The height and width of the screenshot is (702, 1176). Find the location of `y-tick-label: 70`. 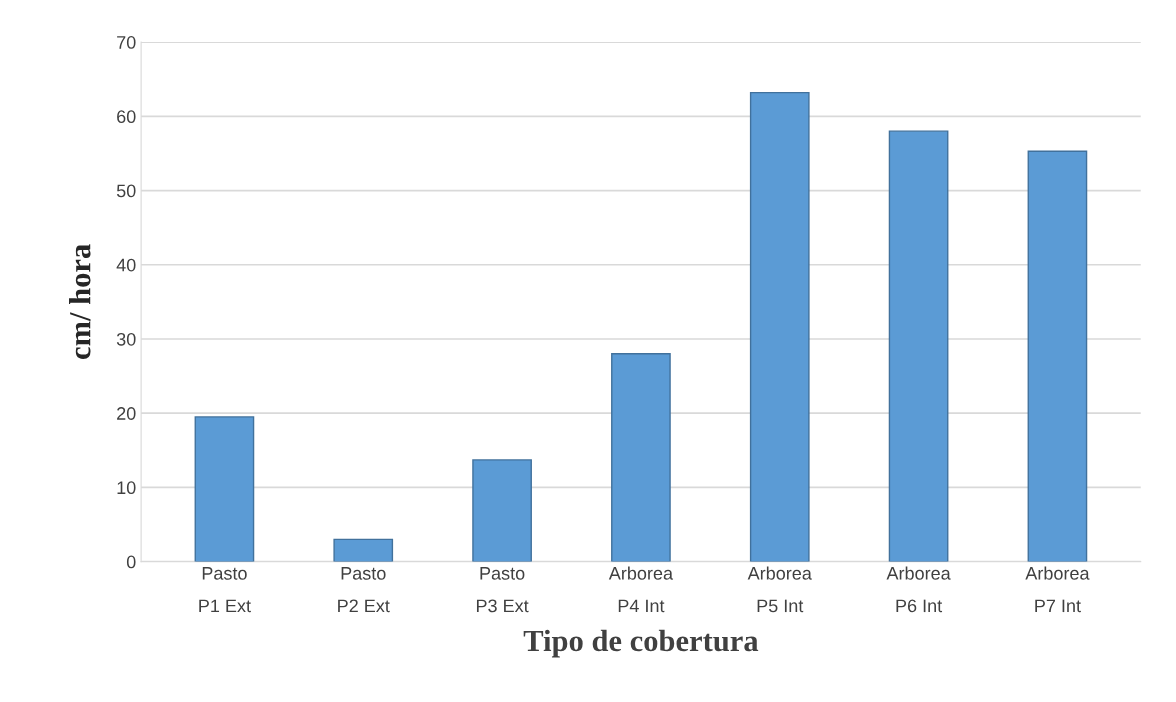

y-tick-label: 70 is located at coordinates (126, 42).